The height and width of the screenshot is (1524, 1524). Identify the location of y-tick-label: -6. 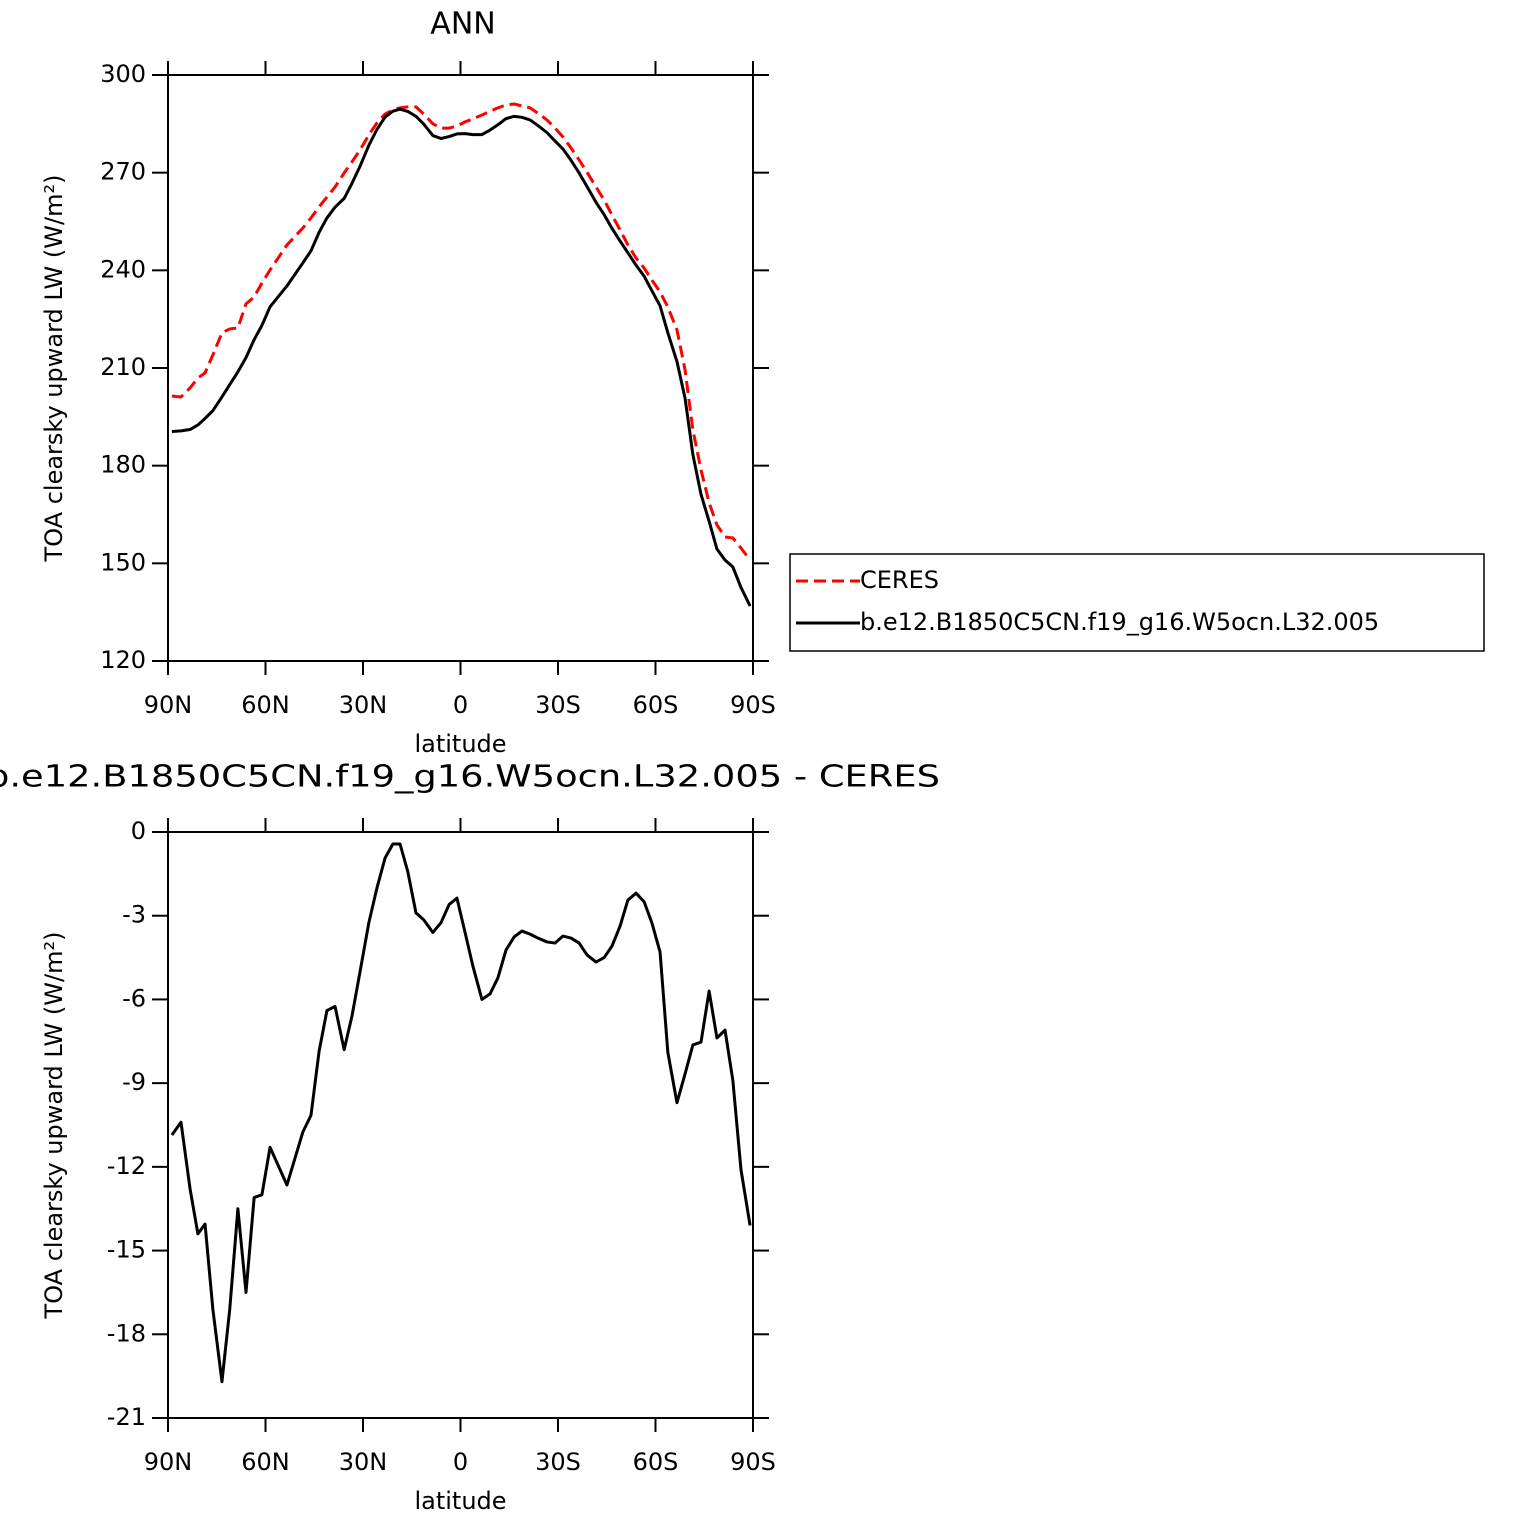
(134, 998).